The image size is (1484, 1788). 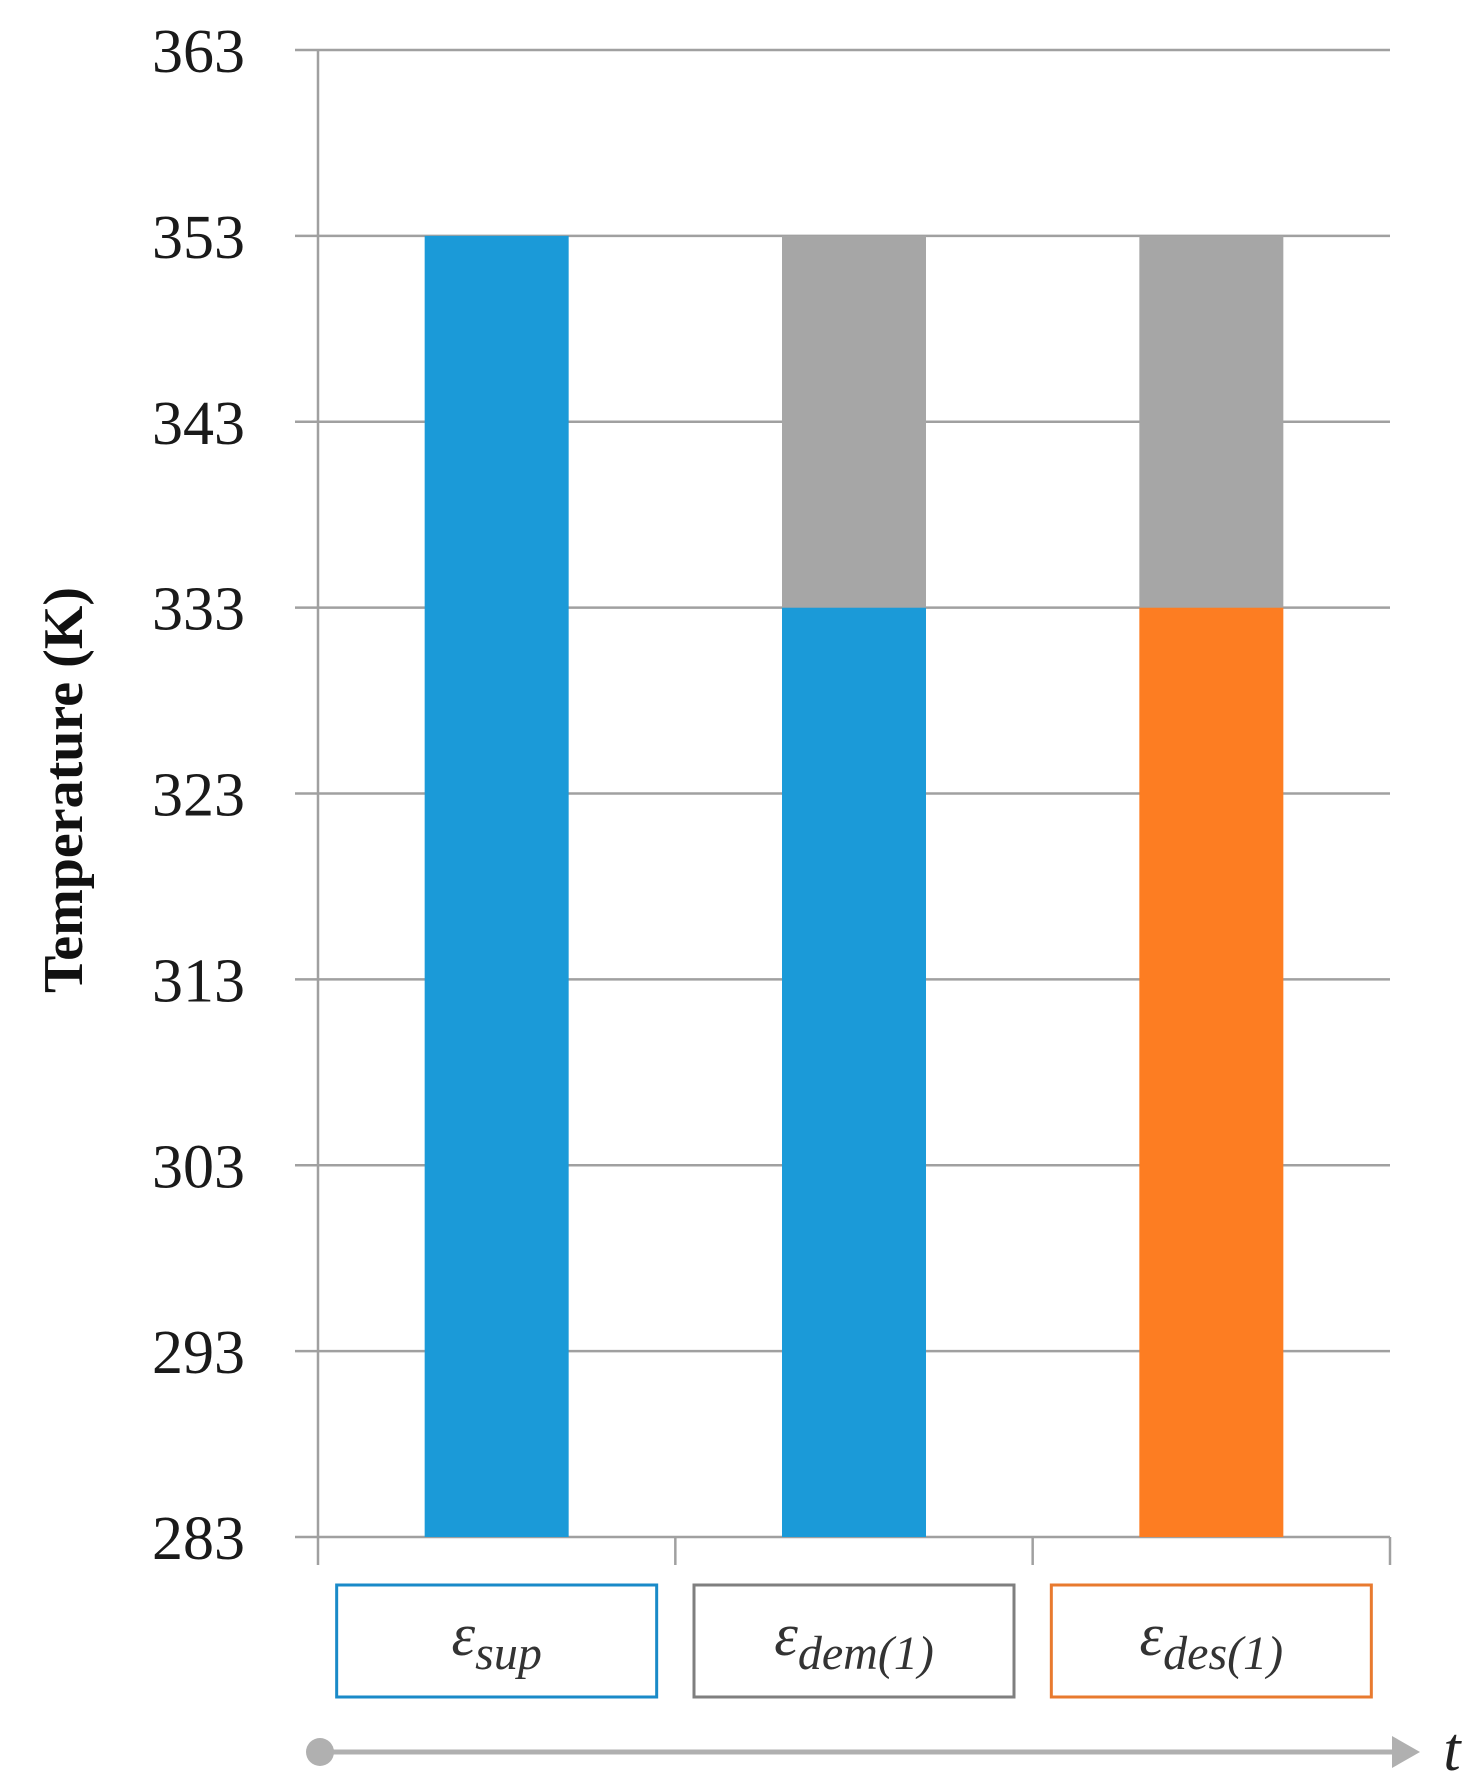 I want to click on y-tick-label: 313, so click(x=198, y=981).